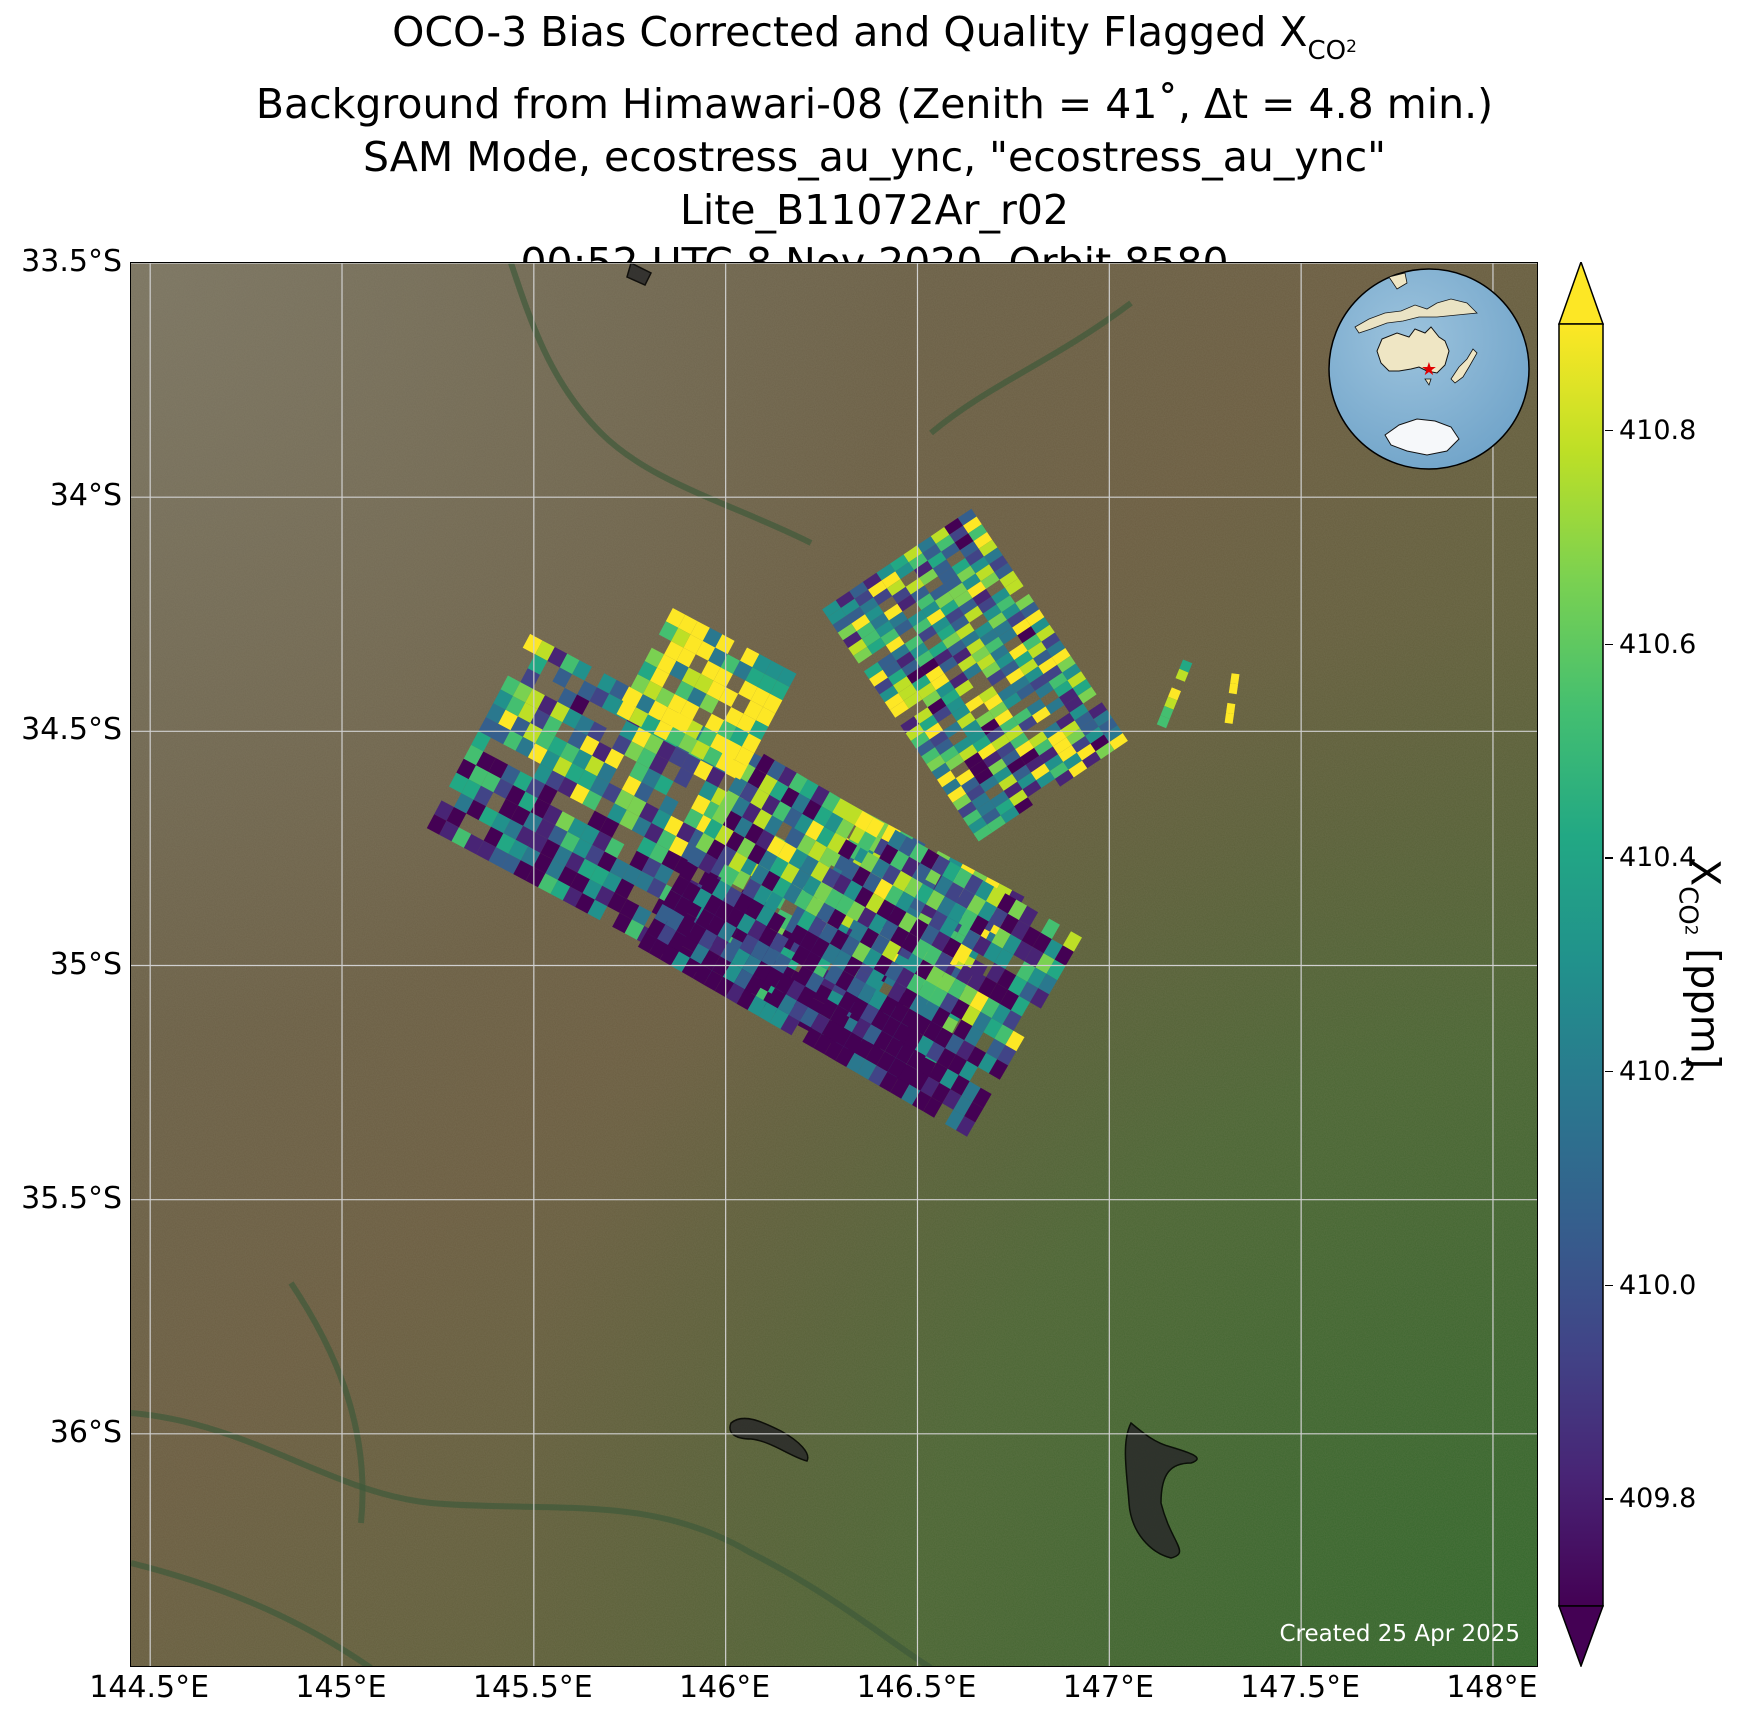 This screenshot has width=1749, height=1710. What do you see at coordinates (71, 1198) in the screenshot?
I see `lat-label-4: 35.5°S` at bounding box center [71, 1198].